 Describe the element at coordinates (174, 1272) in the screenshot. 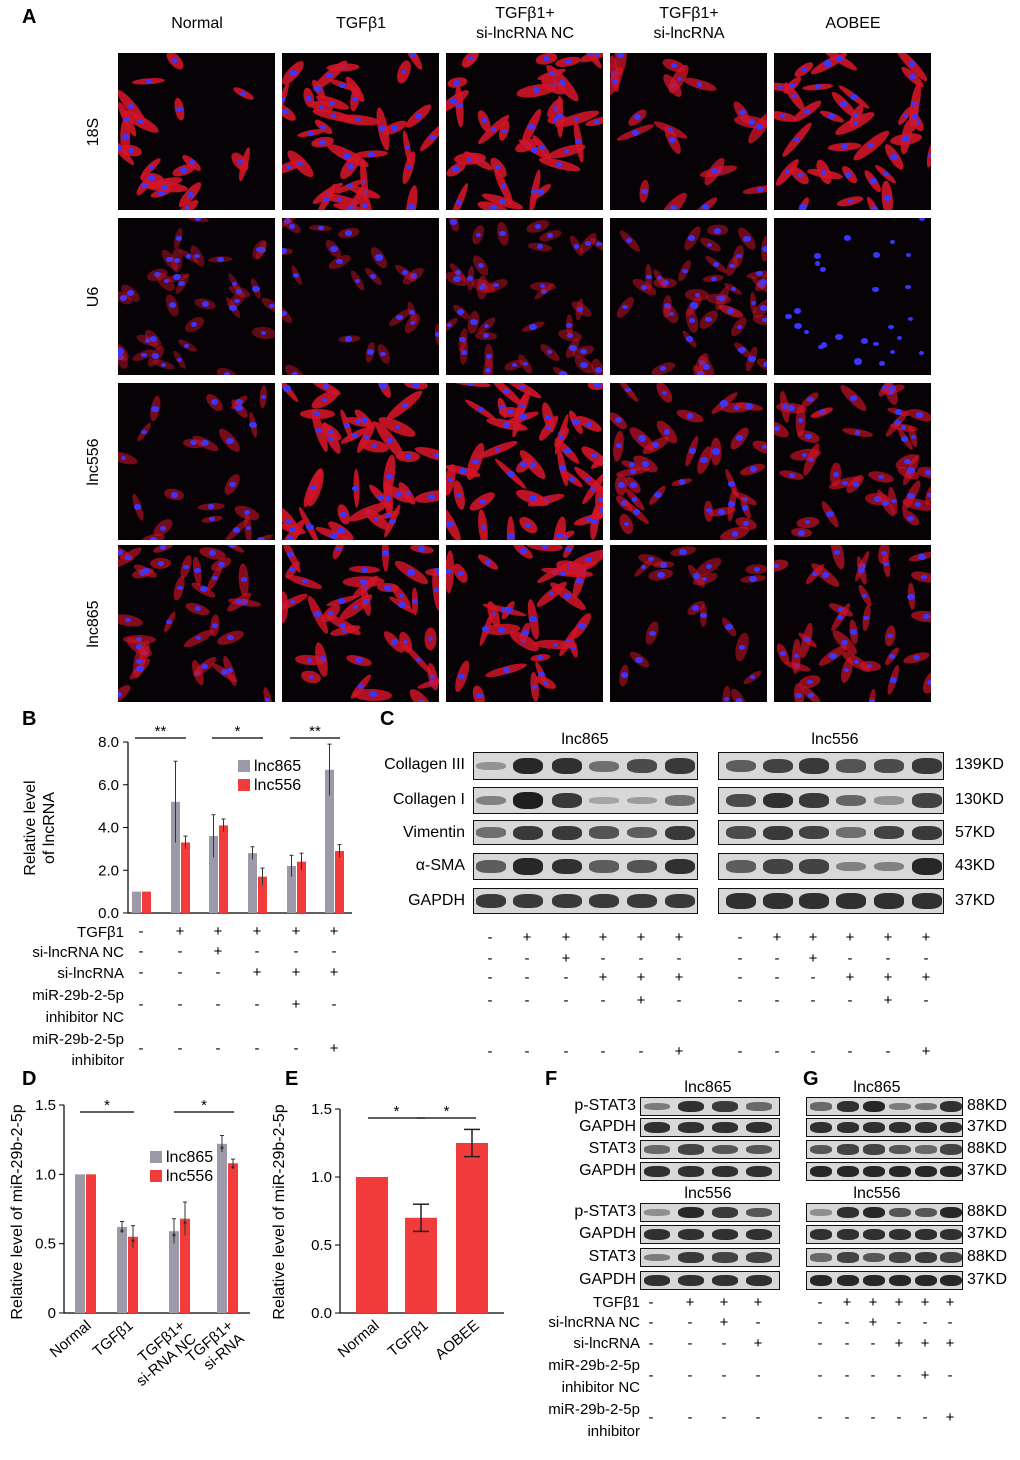

I see `bar-lnc865` at that location.